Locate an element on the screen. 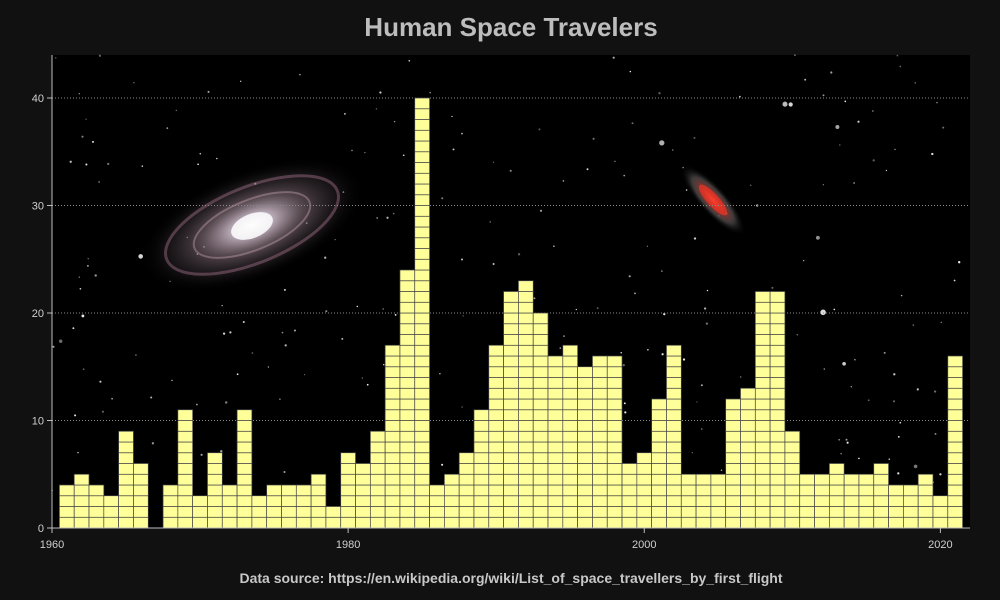  bar-2012 is located at coordinates (822, 501).